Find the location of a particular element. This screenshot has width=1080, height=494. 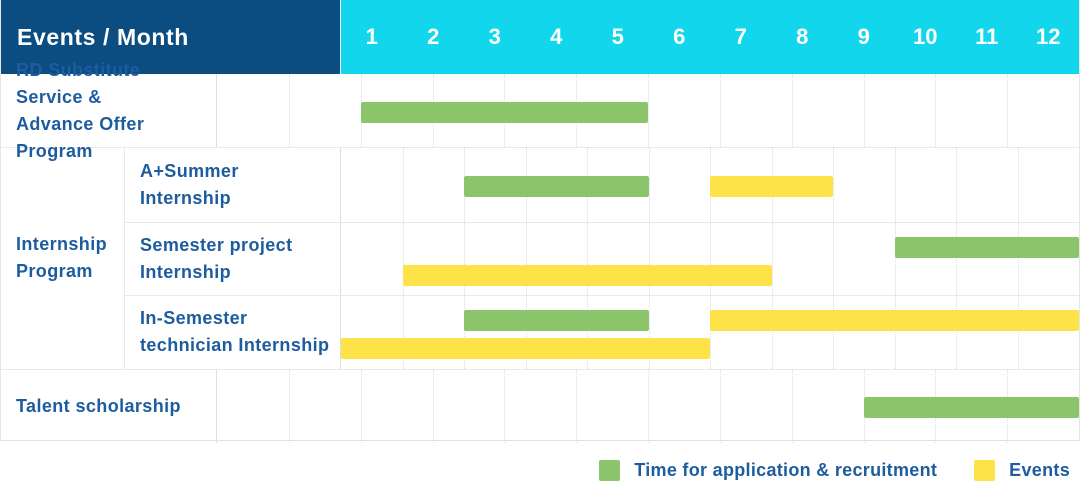

table-header-row: Events / Month 1 2 3 4 5 6 7 8 9 10 11 12 is located at coordinates (540, 37).